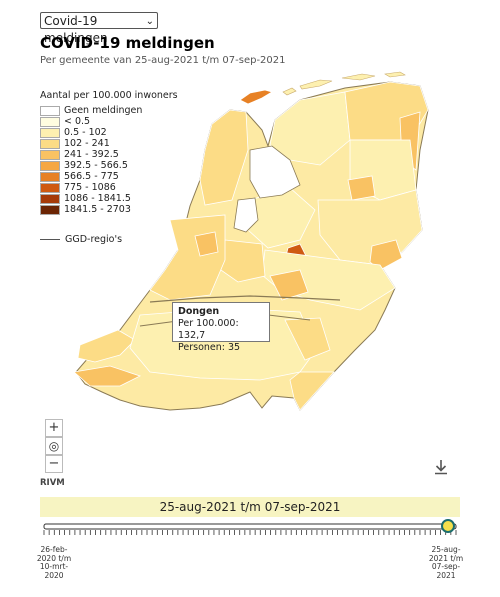  Describe the element at coordinates (206, 244) in the screenshot. I see `map-region-zh-hot` at that location.